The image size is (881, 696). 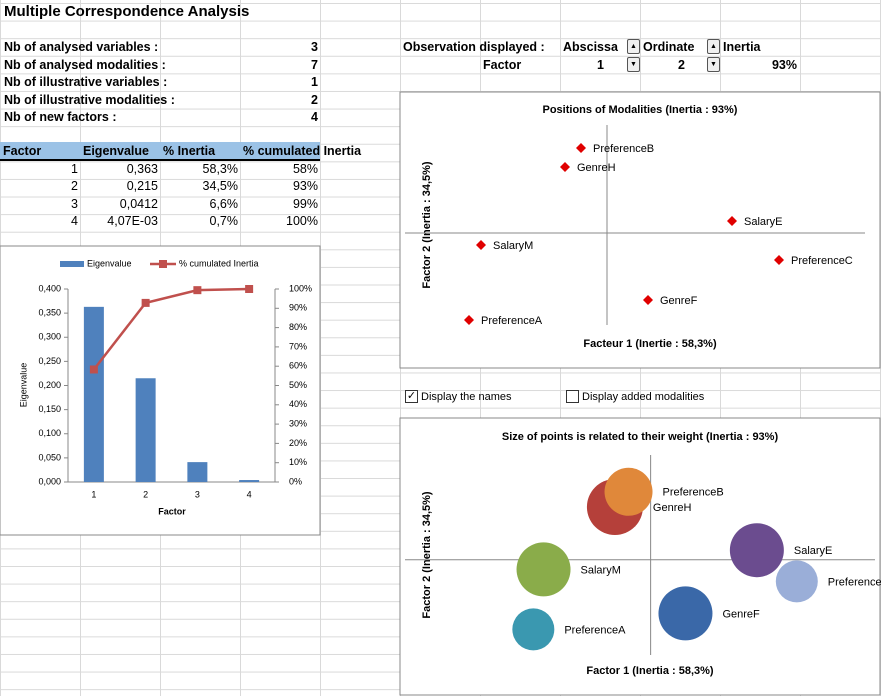 What do you see at coordinates (160, 151) in the screenshot?
I see `table-header-bg` at bounding box center [160, 151].